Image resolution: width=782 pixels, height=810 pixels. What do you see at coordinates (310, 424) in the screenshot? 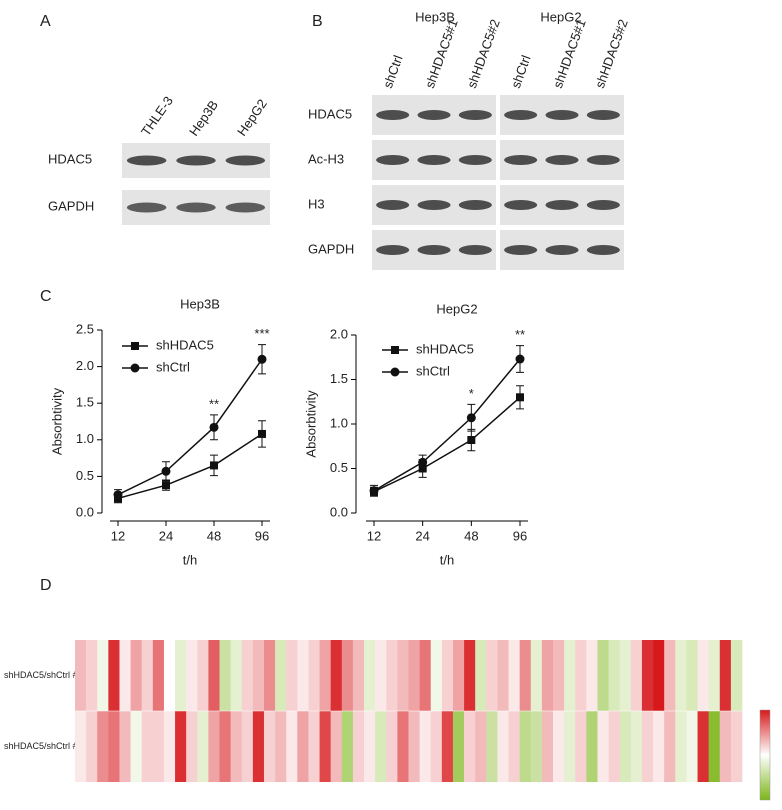
I see `y-axis-label: Absorbtivity` at bounding box center [310, 424].